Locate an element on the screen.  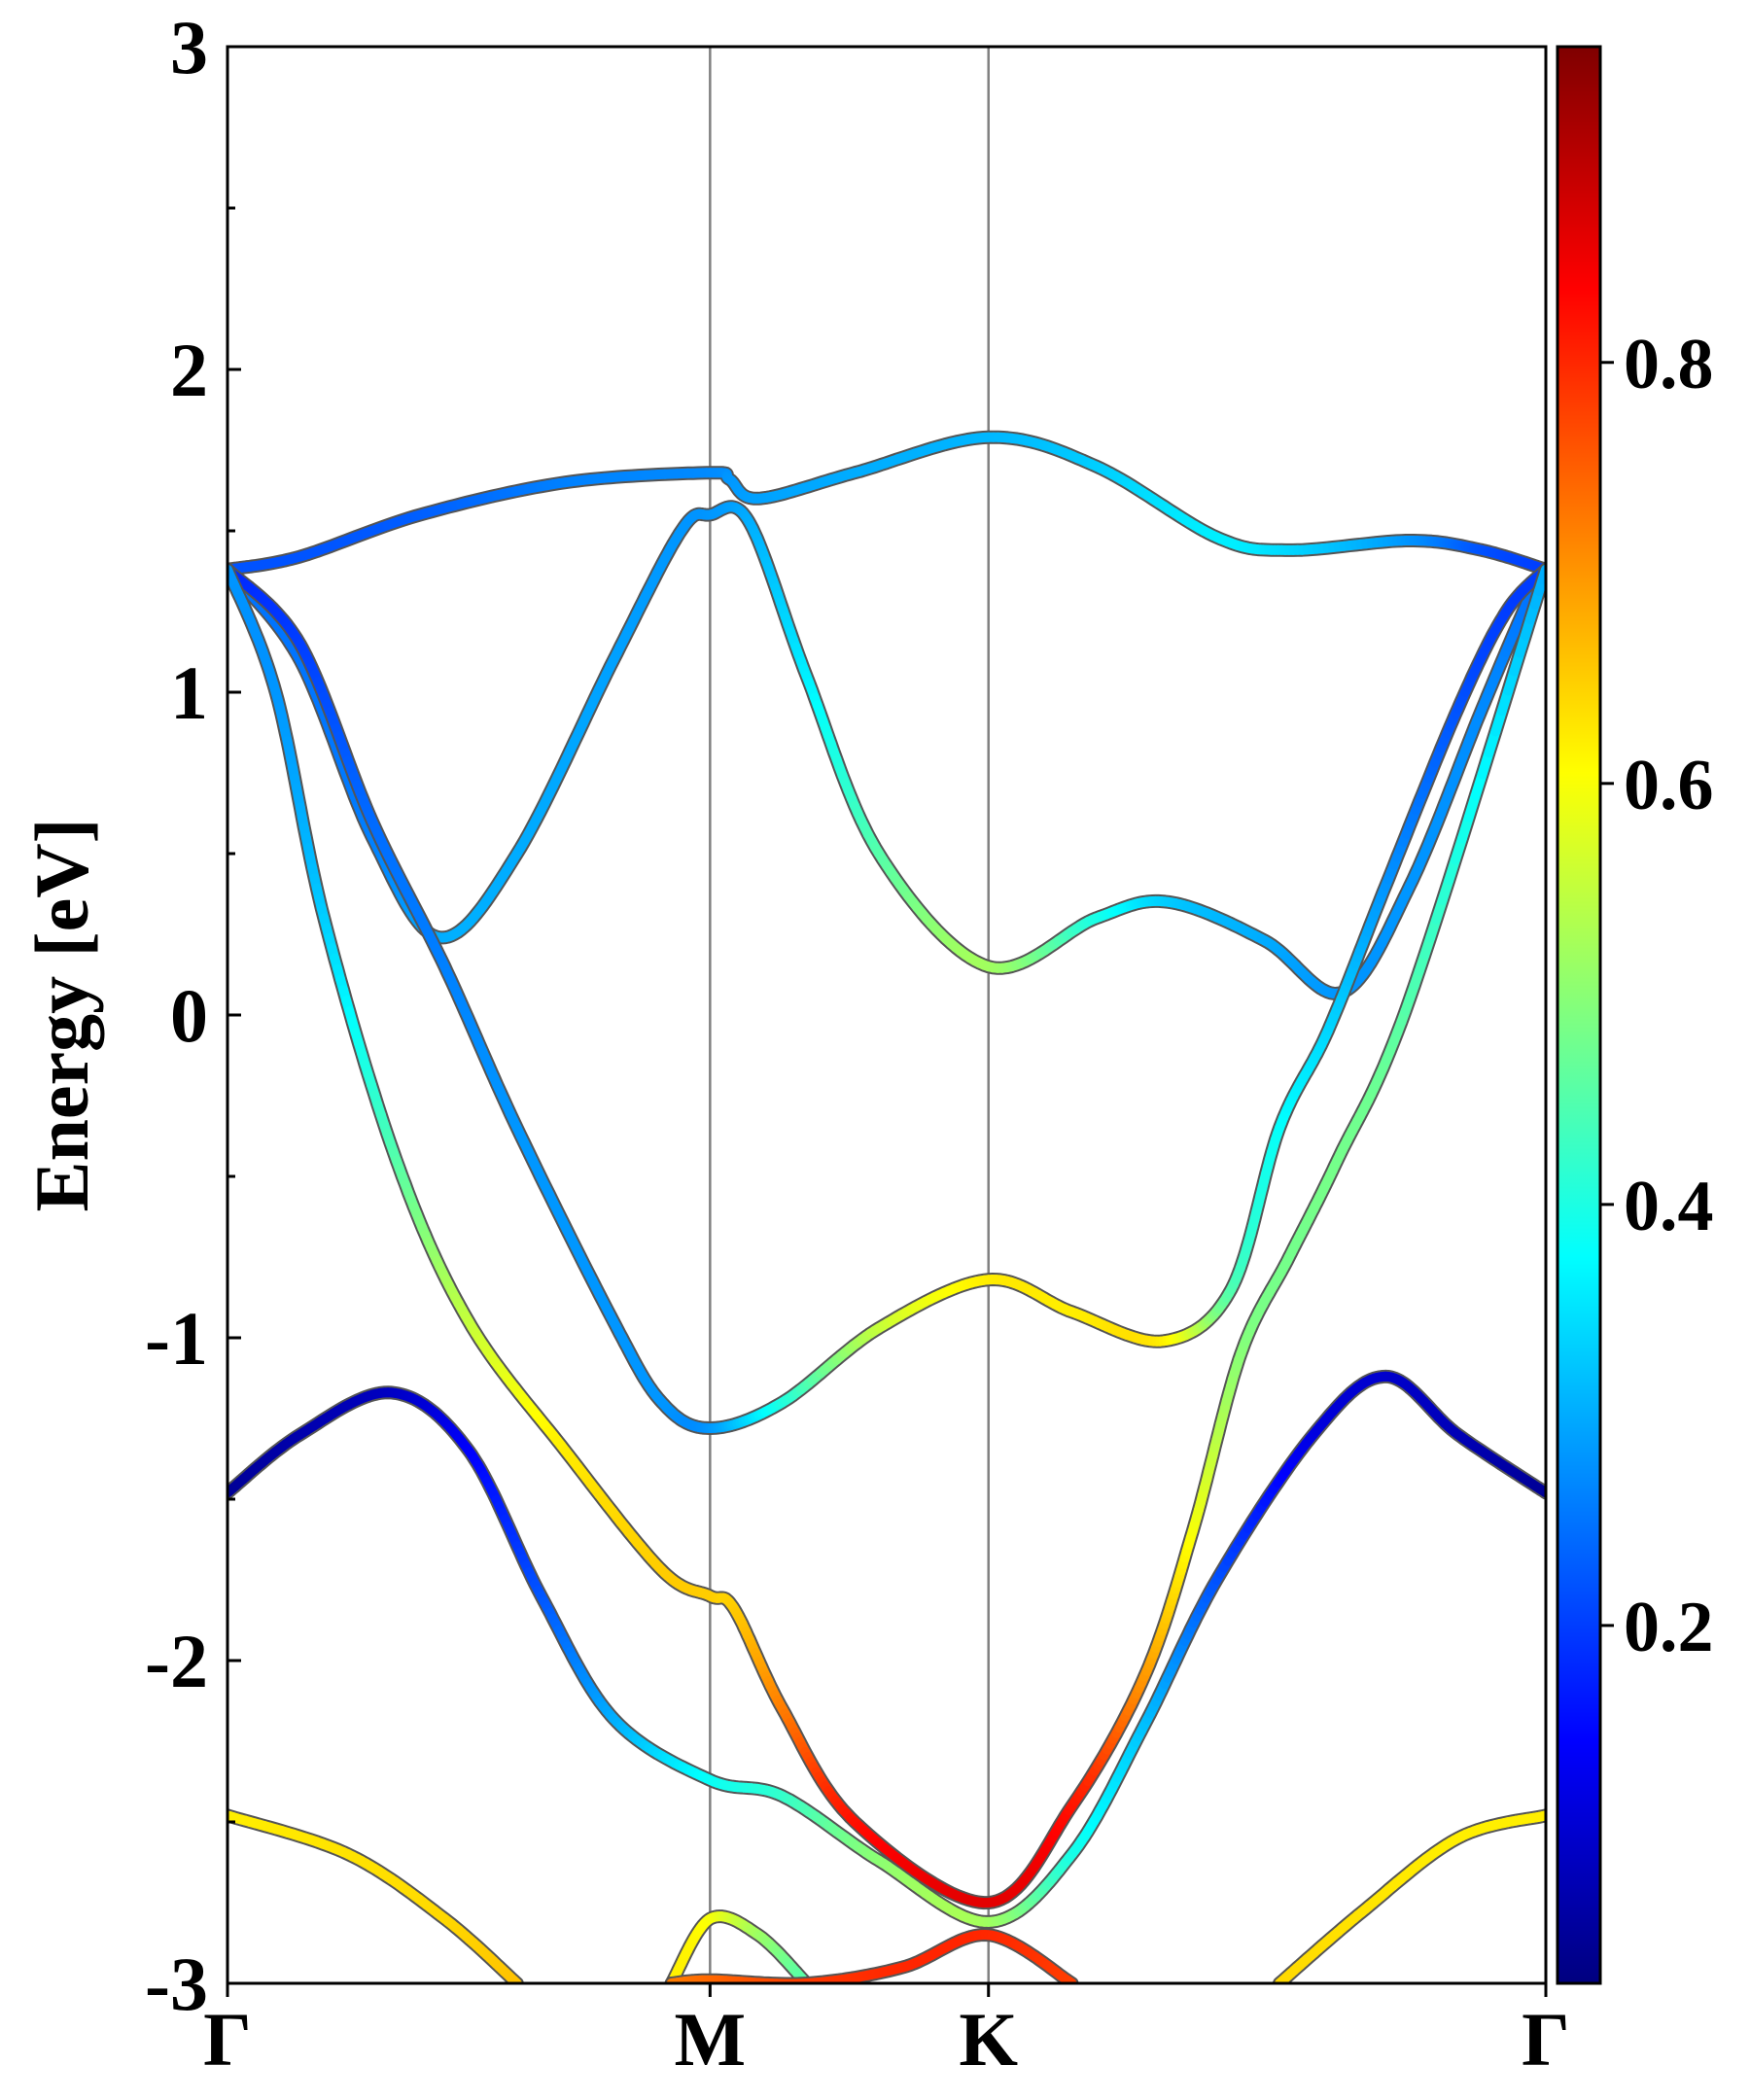
band-low-left is located at coordinates (376, 1895).